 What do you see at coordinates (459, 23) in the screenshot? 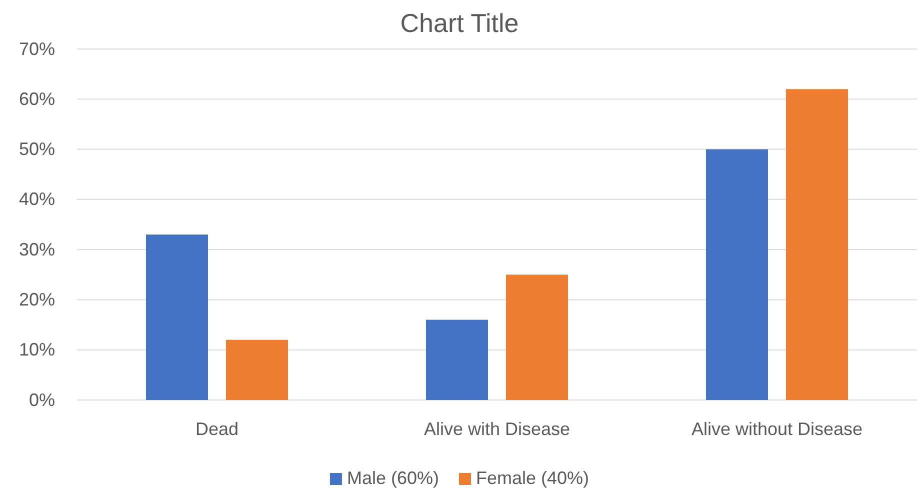
I see `chart-title: Chart Title` at bounding box center [459, 23].